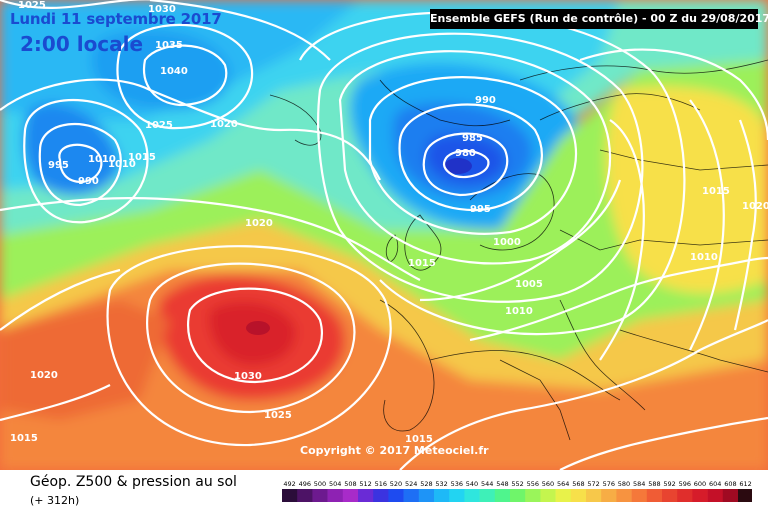  Describe the element at coordinates (533, 484) in the screenshot. I see `scale-tick-label: 556` at that location.